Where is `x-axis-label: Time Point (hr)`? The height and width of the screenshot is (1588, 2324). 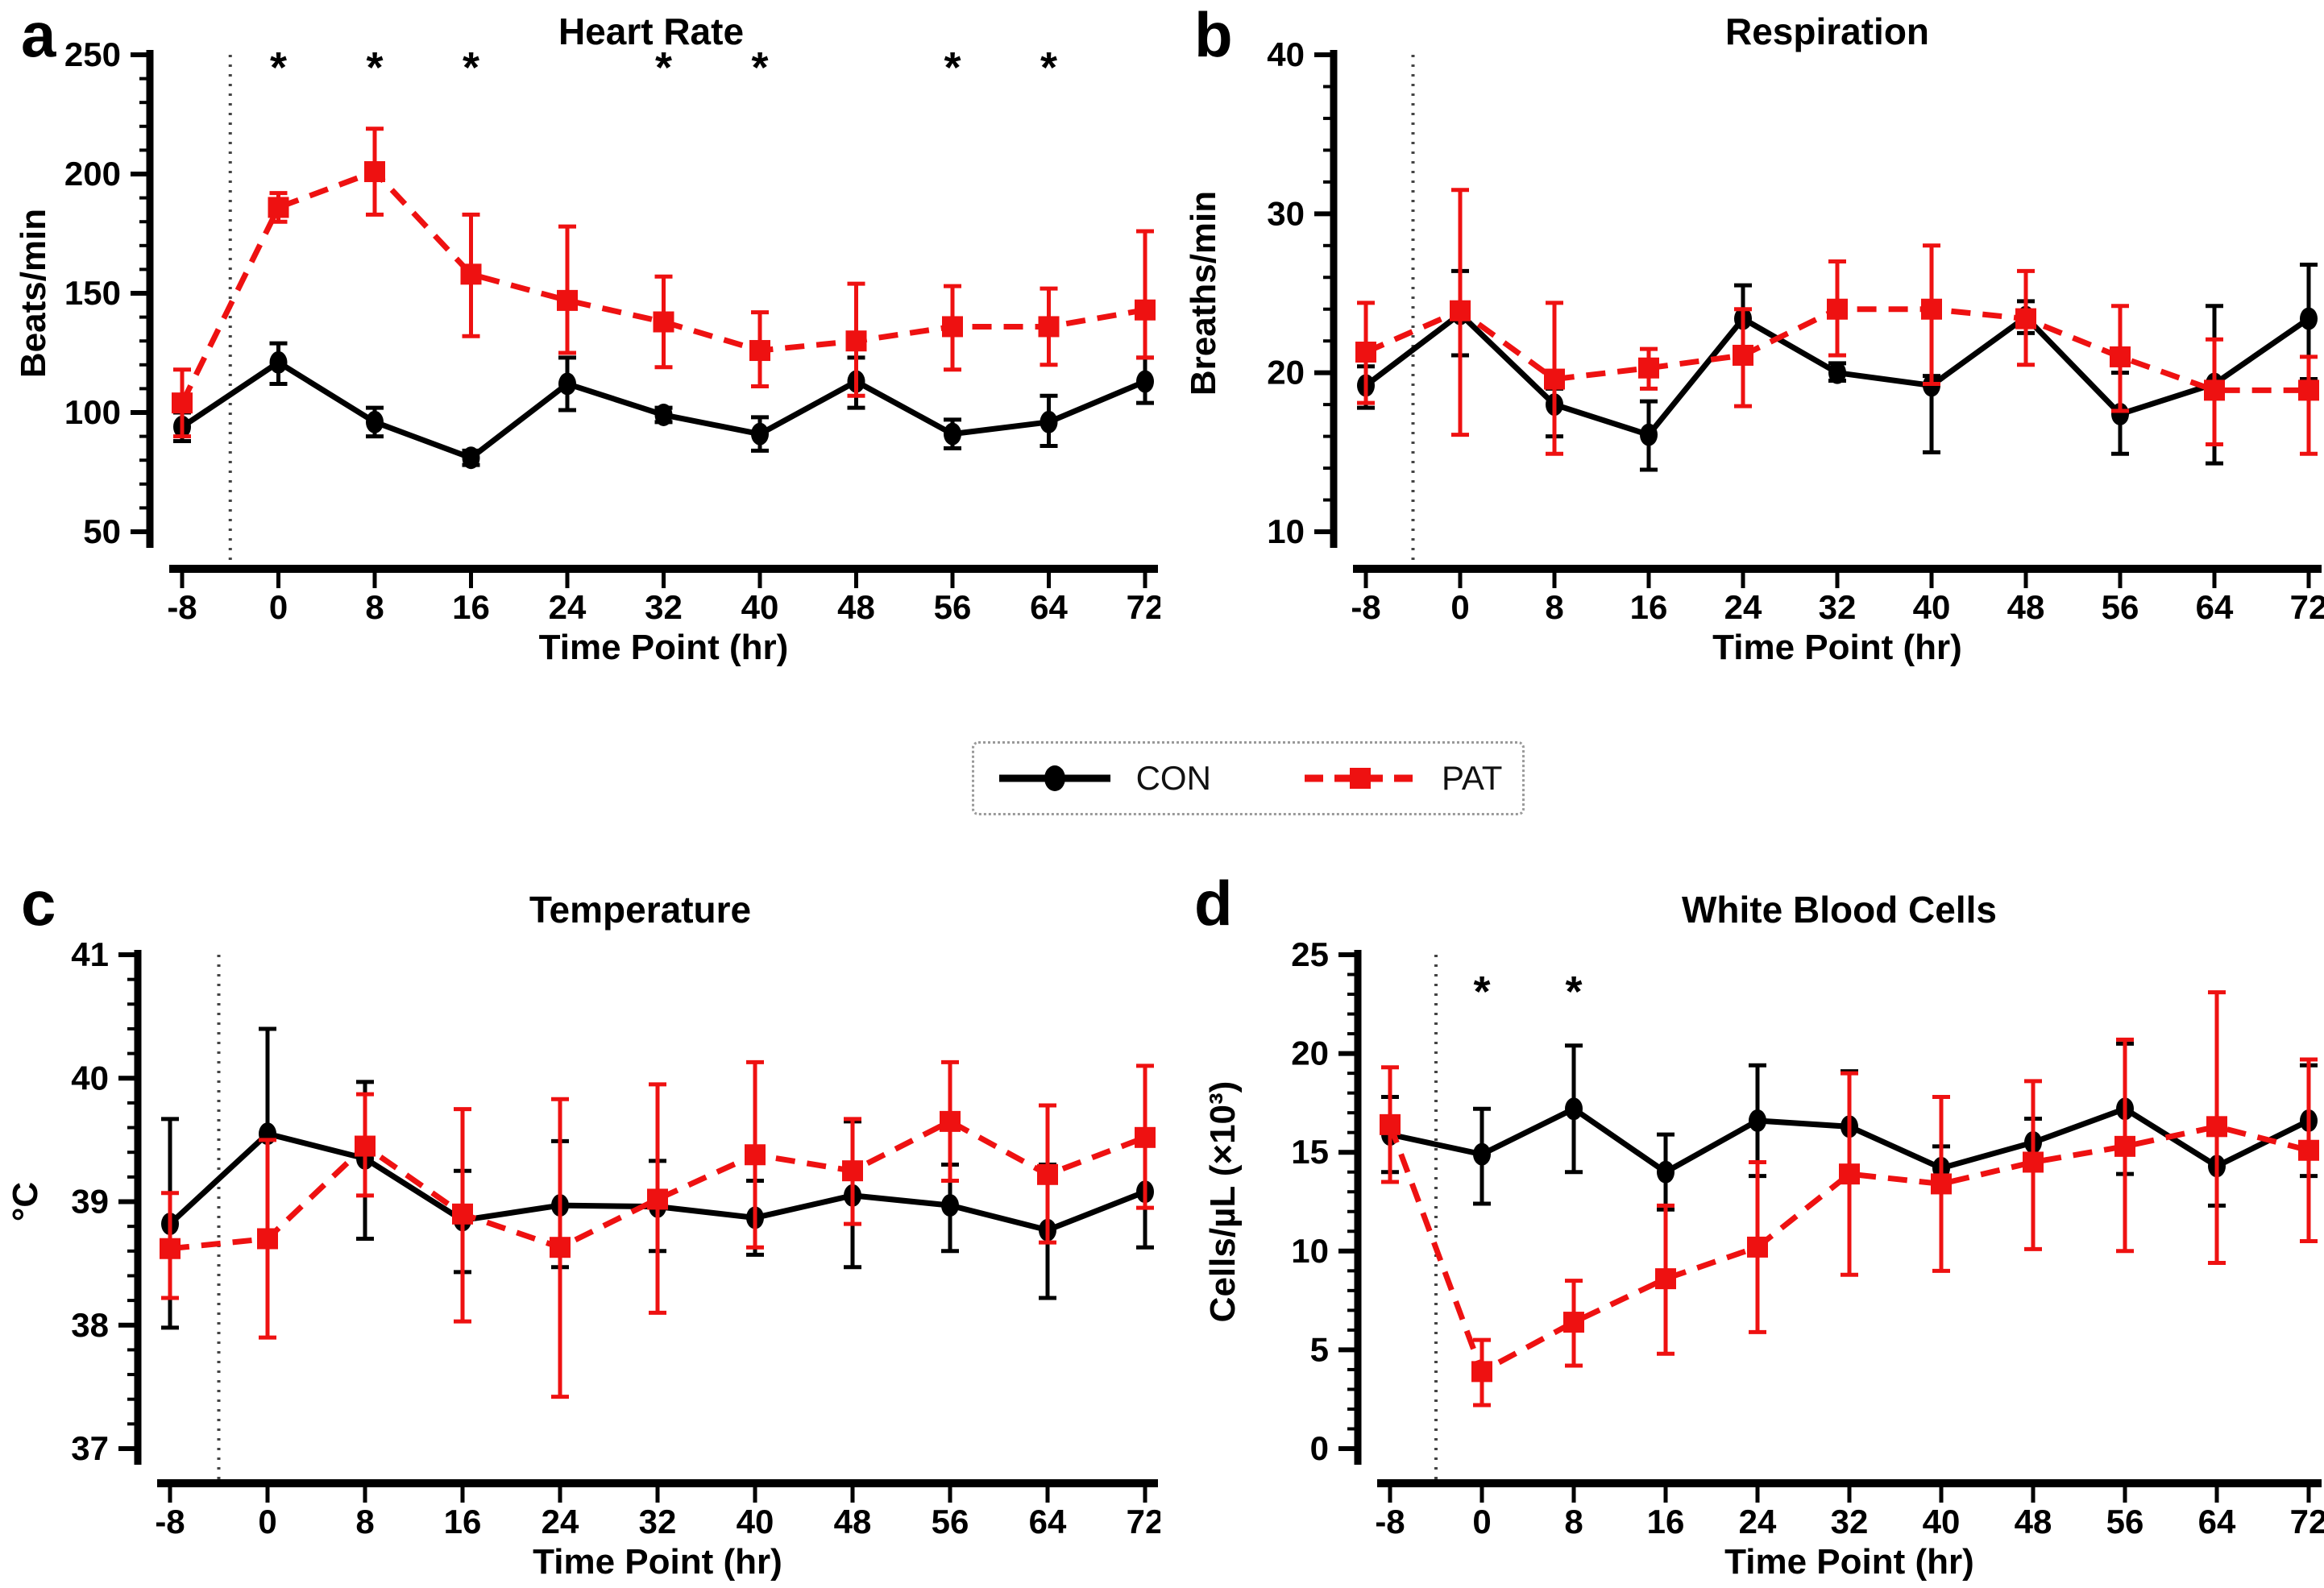
x-axis-label: Time Point (hr) is located at coordinates (664, 647).